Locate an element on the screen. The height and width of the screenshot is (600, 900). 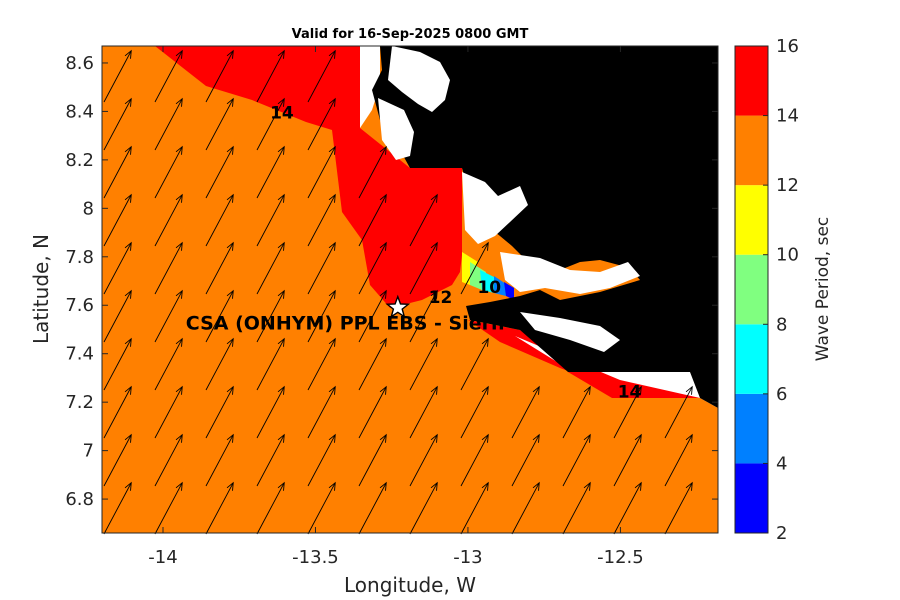
site-marker-group: CSA (ONHYM) PPL EBS - Siern is located at coordinates (345, 314).